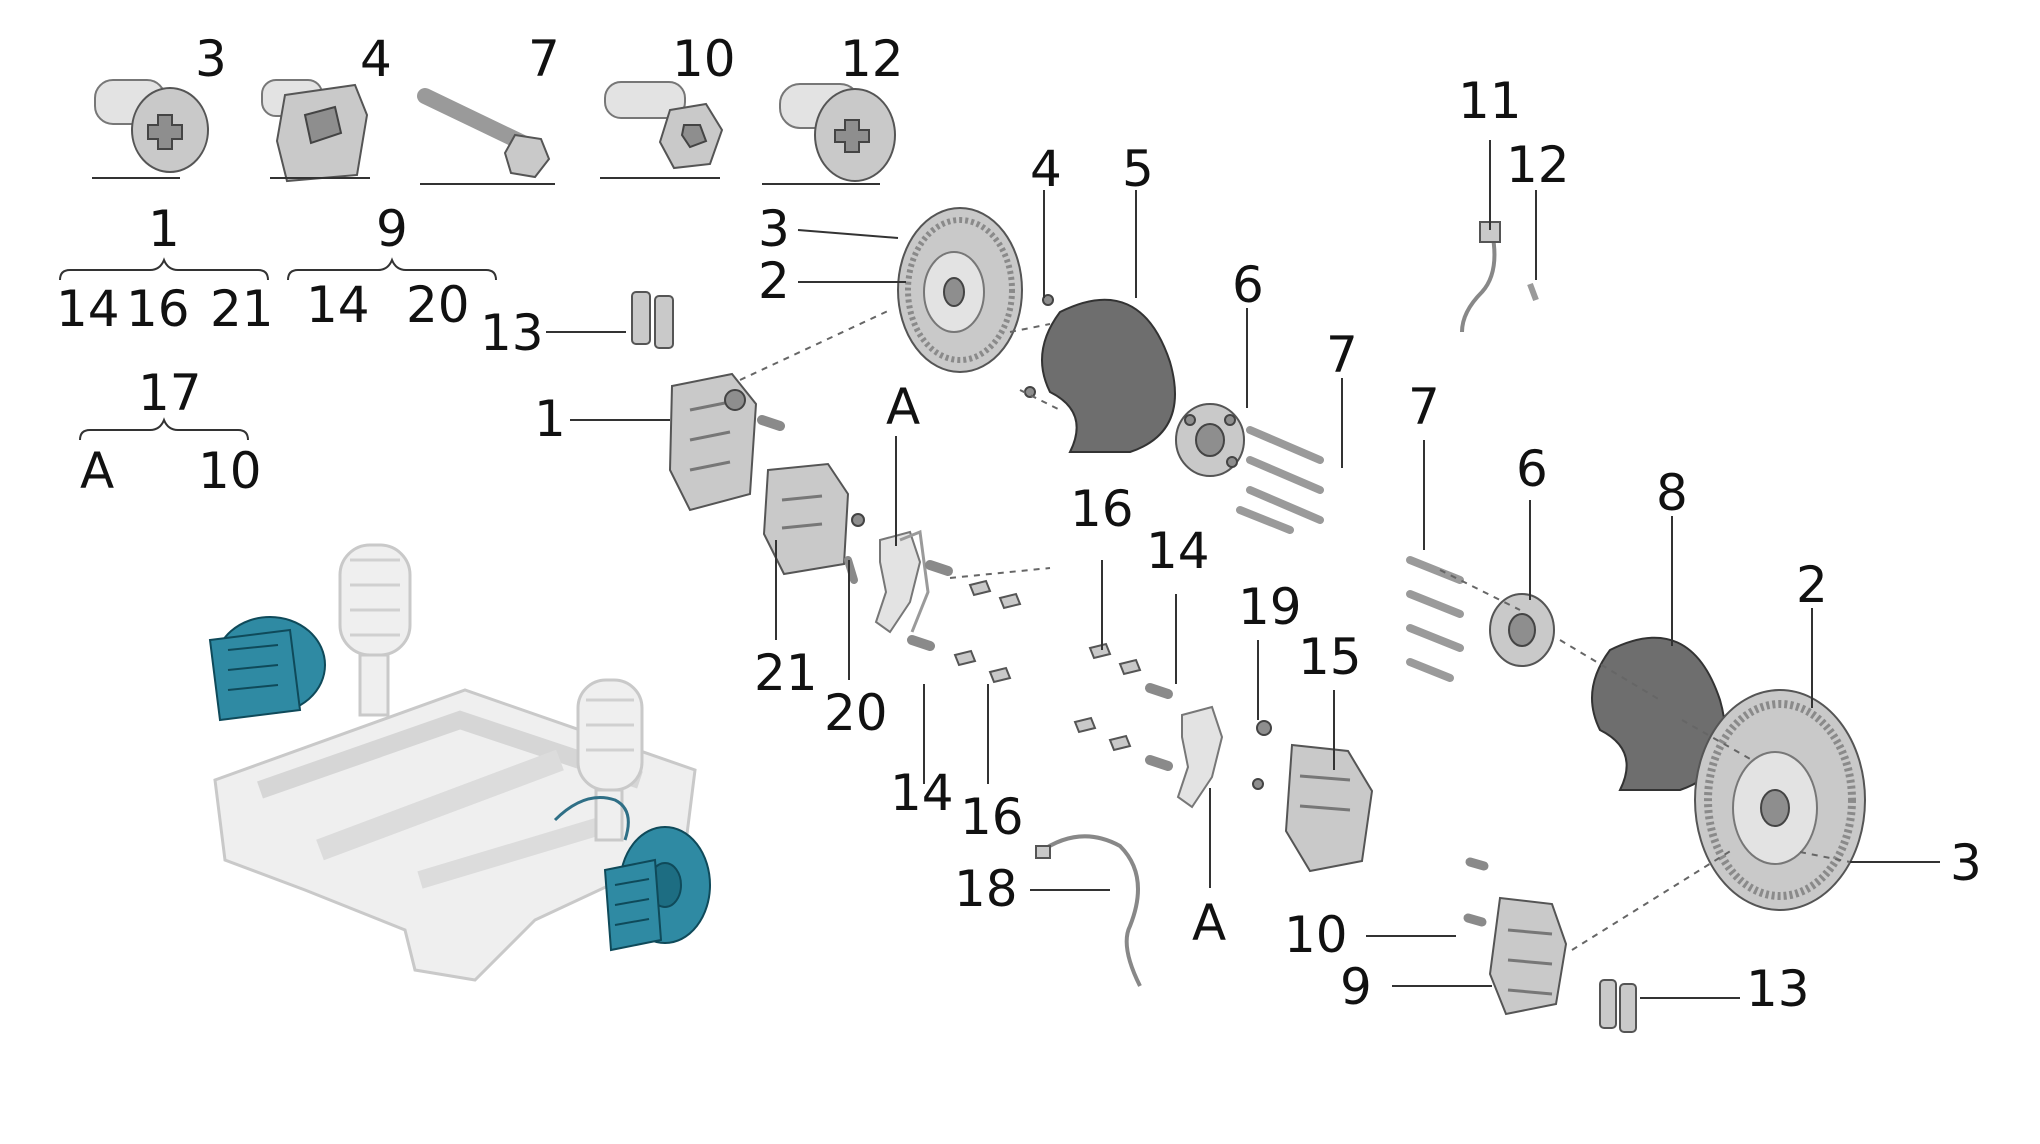 The width and height of the screenshot is (2040, 1144). Describe the element at coordinates (977, 445) in the screenshot. I see `left-assembly` at that location.